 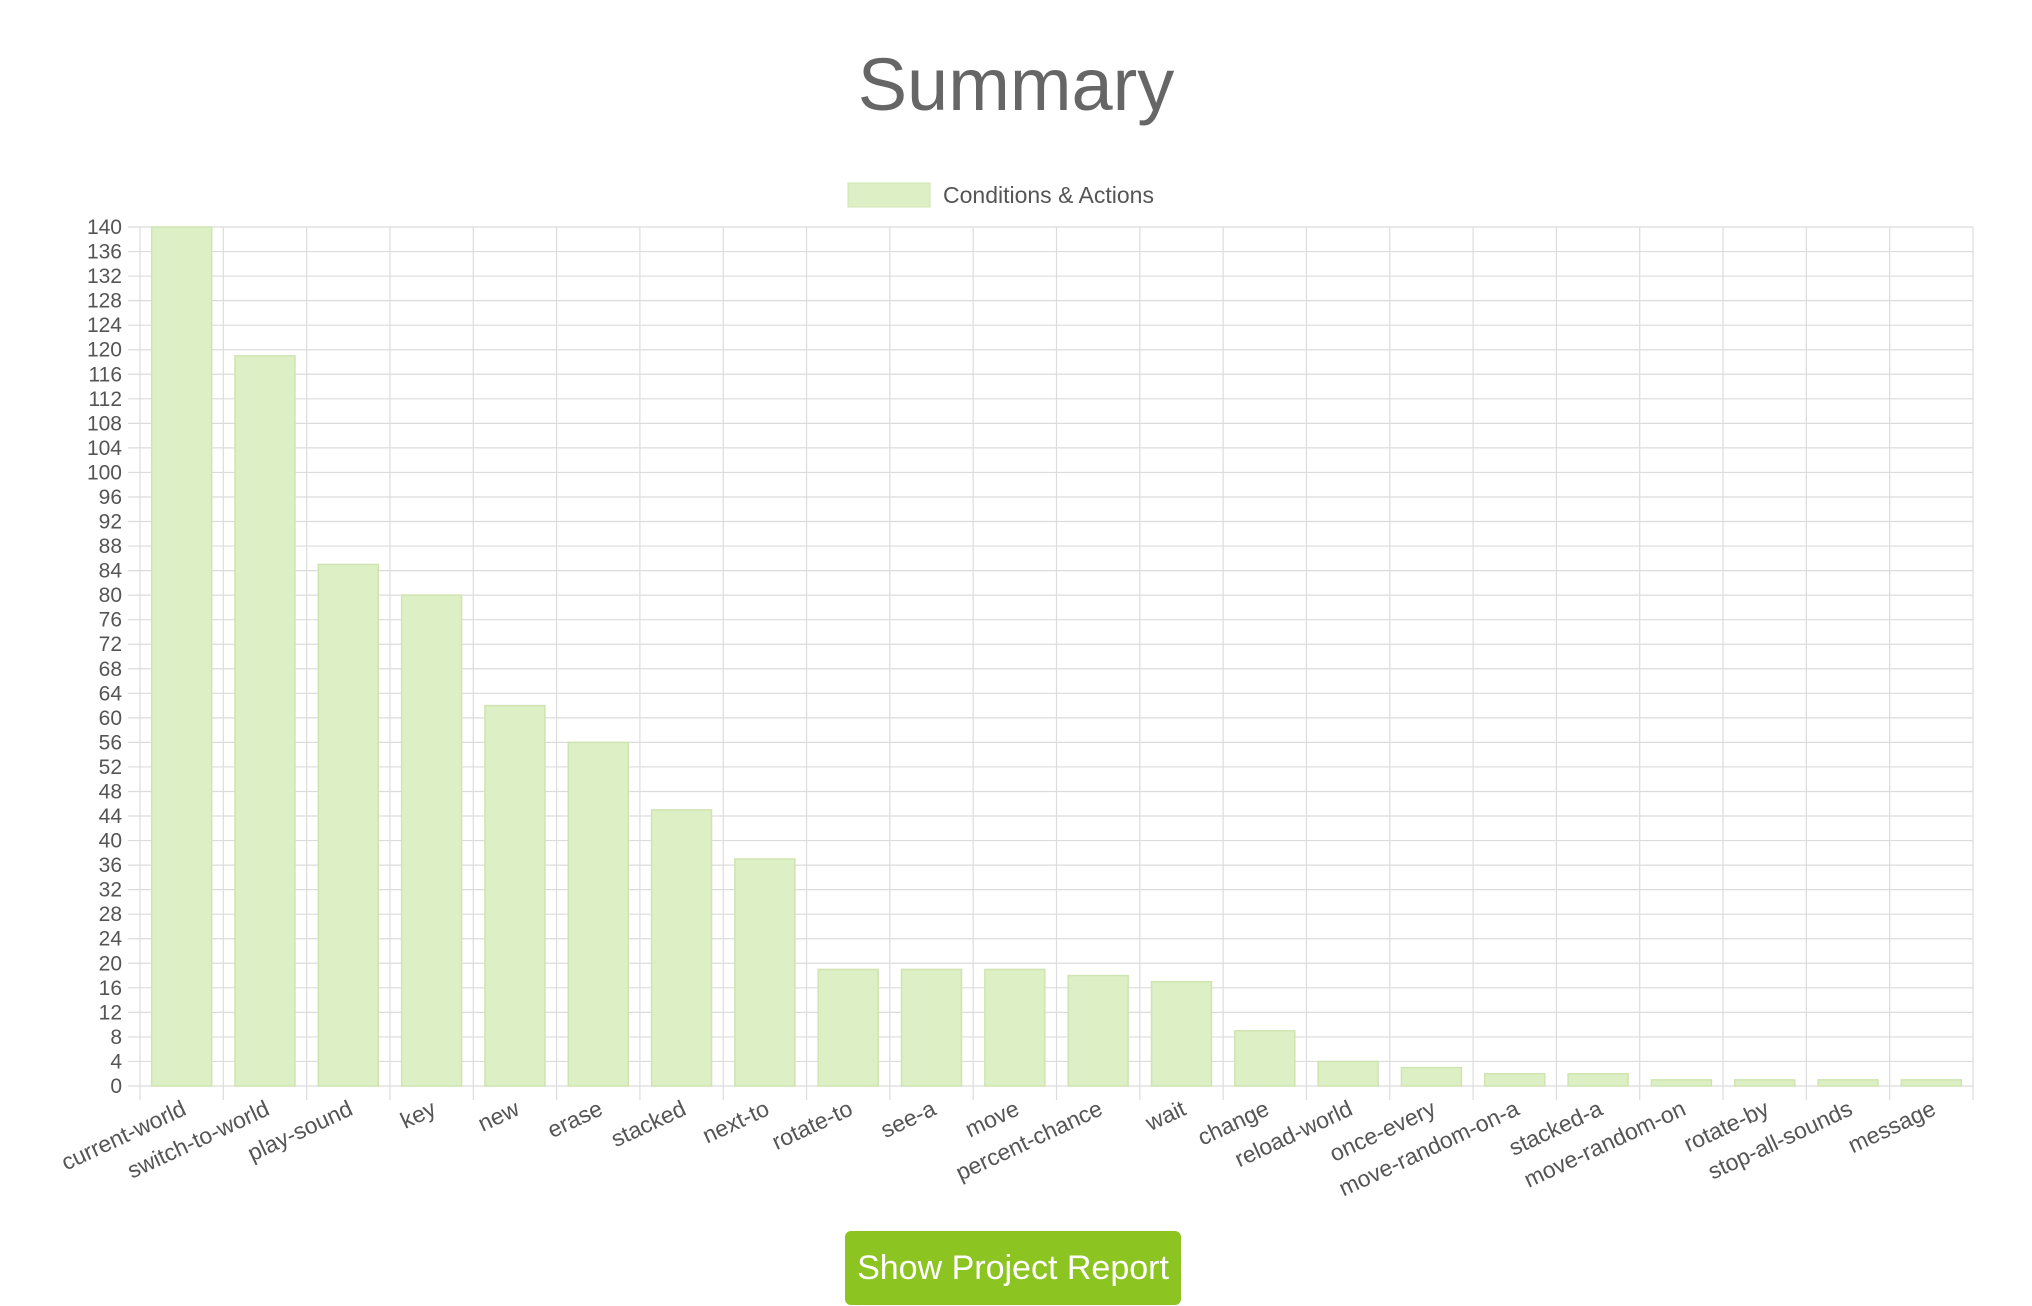 What do you see at coordinates (104, 325) in the screenshot?
I see `y-tick-label: 124` at bounding box center [104, 325].